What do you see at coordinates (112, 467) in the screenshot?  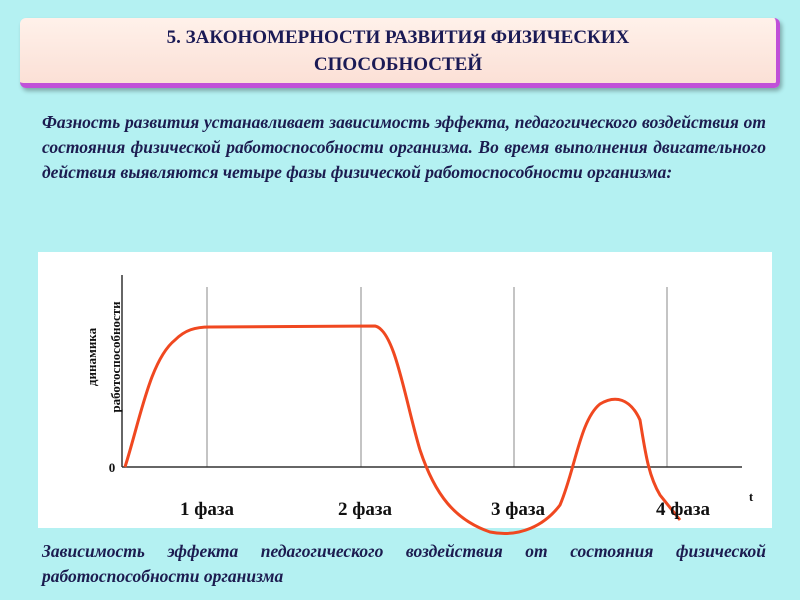 I see `zero-label: 0` at bounding box center [112, 467].